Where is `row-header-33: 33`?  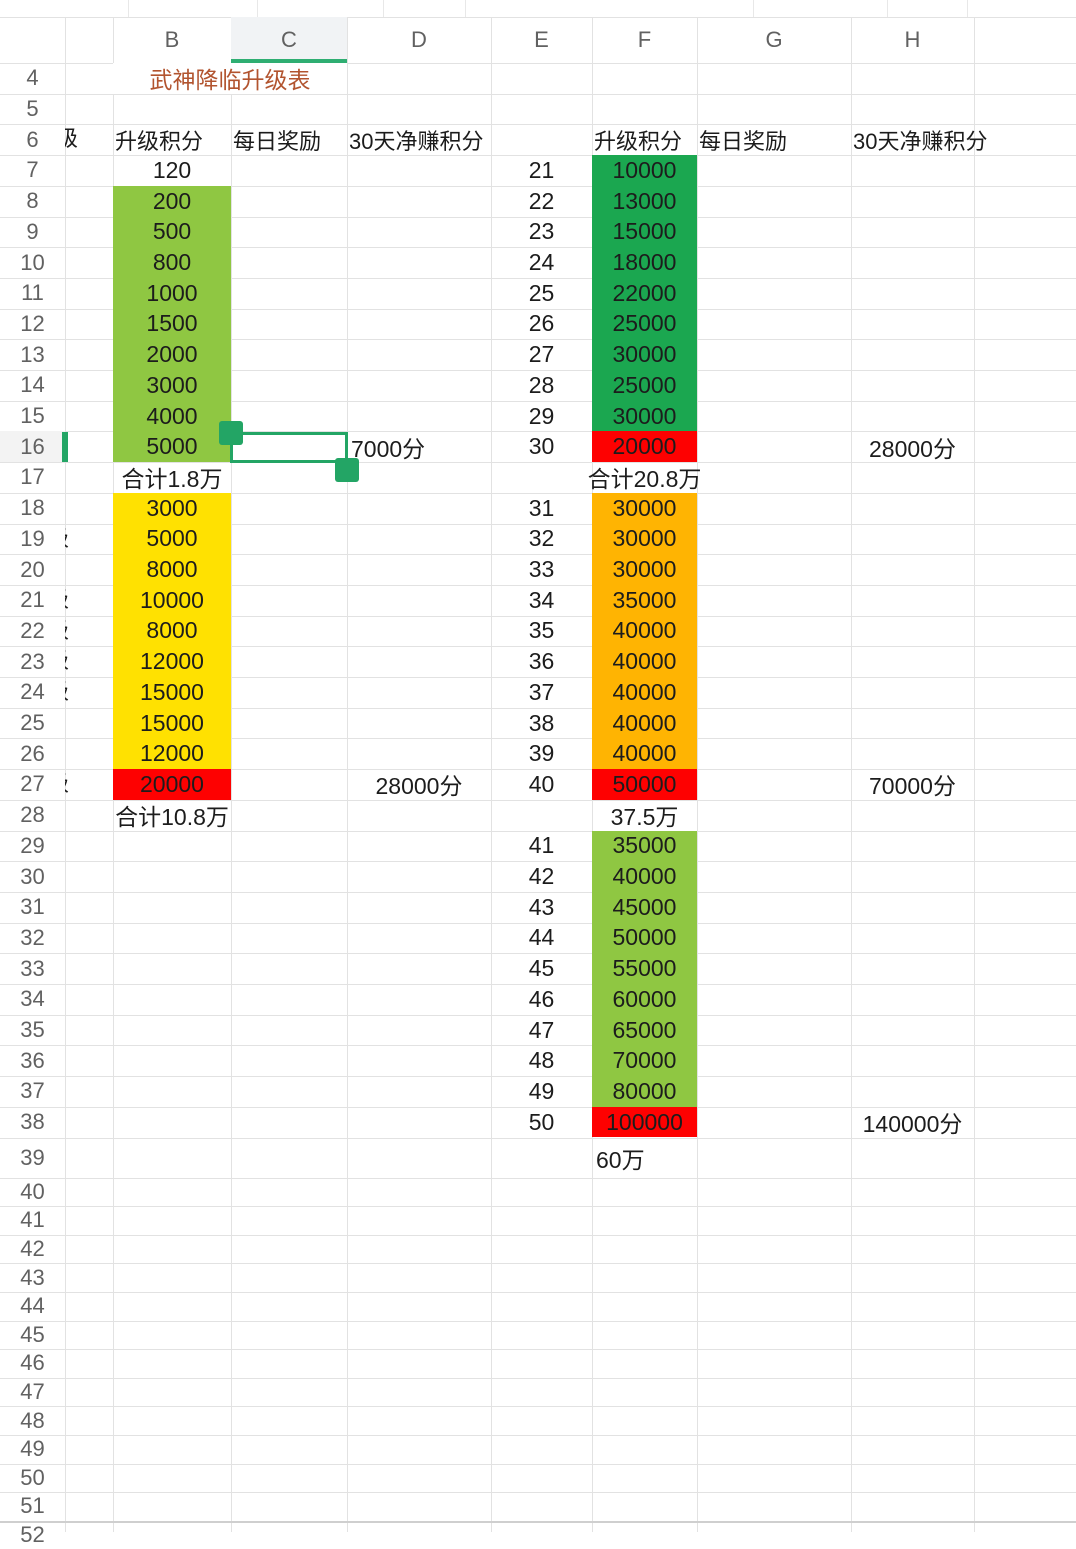 row-header-33: 33 is located at coordinates (32, 968).